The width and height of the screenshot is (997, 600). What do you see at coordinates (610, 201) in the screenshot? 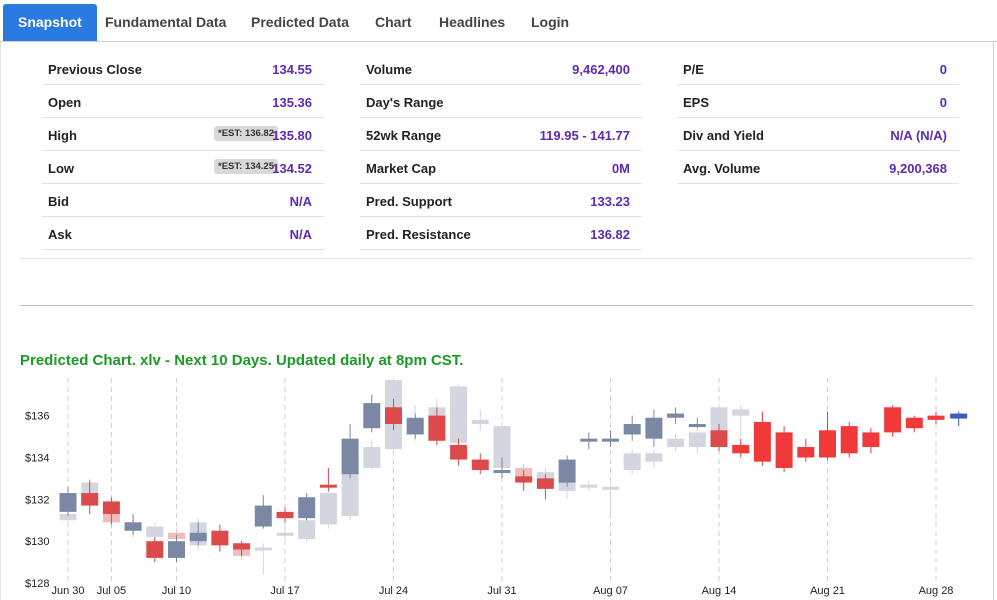
I see `stat-value: 133.23` at bounding box center [610, 201].